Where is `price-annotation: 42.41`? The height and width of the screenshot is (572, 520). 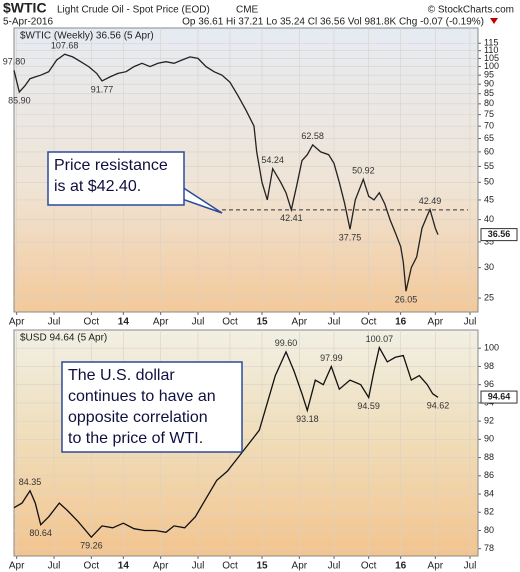 price-annotation: 42.41 is located at coordinates (291, 218).